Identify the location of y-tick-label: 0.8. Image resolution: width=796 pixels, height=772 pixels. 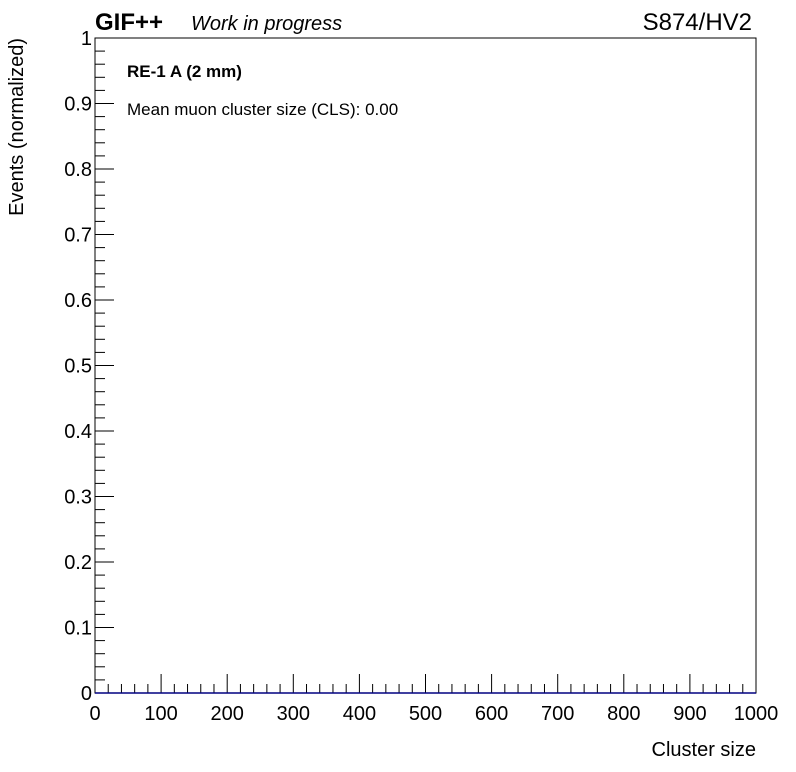
(78, 170).